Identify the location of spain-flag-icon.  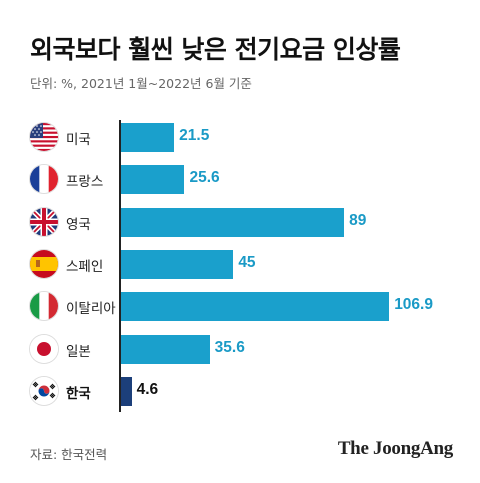
(44, 263).